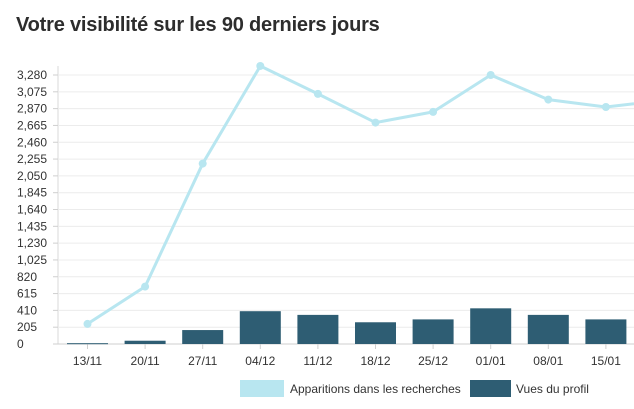  What do you see at coordinates (606, 361) in the screenshot?
I see `x-tick-label: 15/01` at bounding box center [606, 361].